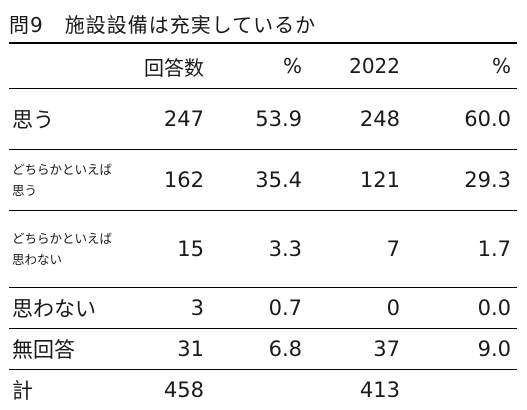 Image resolution: width=527 pixels, height=410 pixels. Describe the element at coordinates (357, 66) in the screenshot. I see `header-prev-count: 2022` at that location.